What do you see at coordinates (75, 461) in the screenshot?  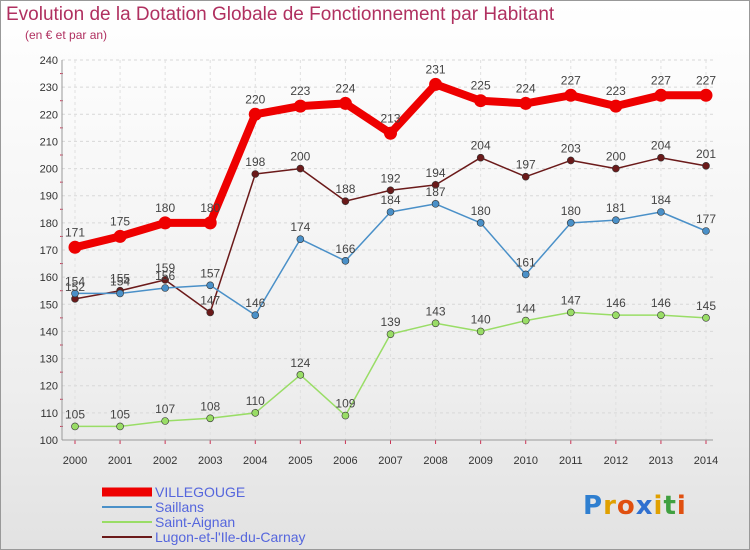 I see `x-tick-label: 2000` at bounding box center [75, 461].